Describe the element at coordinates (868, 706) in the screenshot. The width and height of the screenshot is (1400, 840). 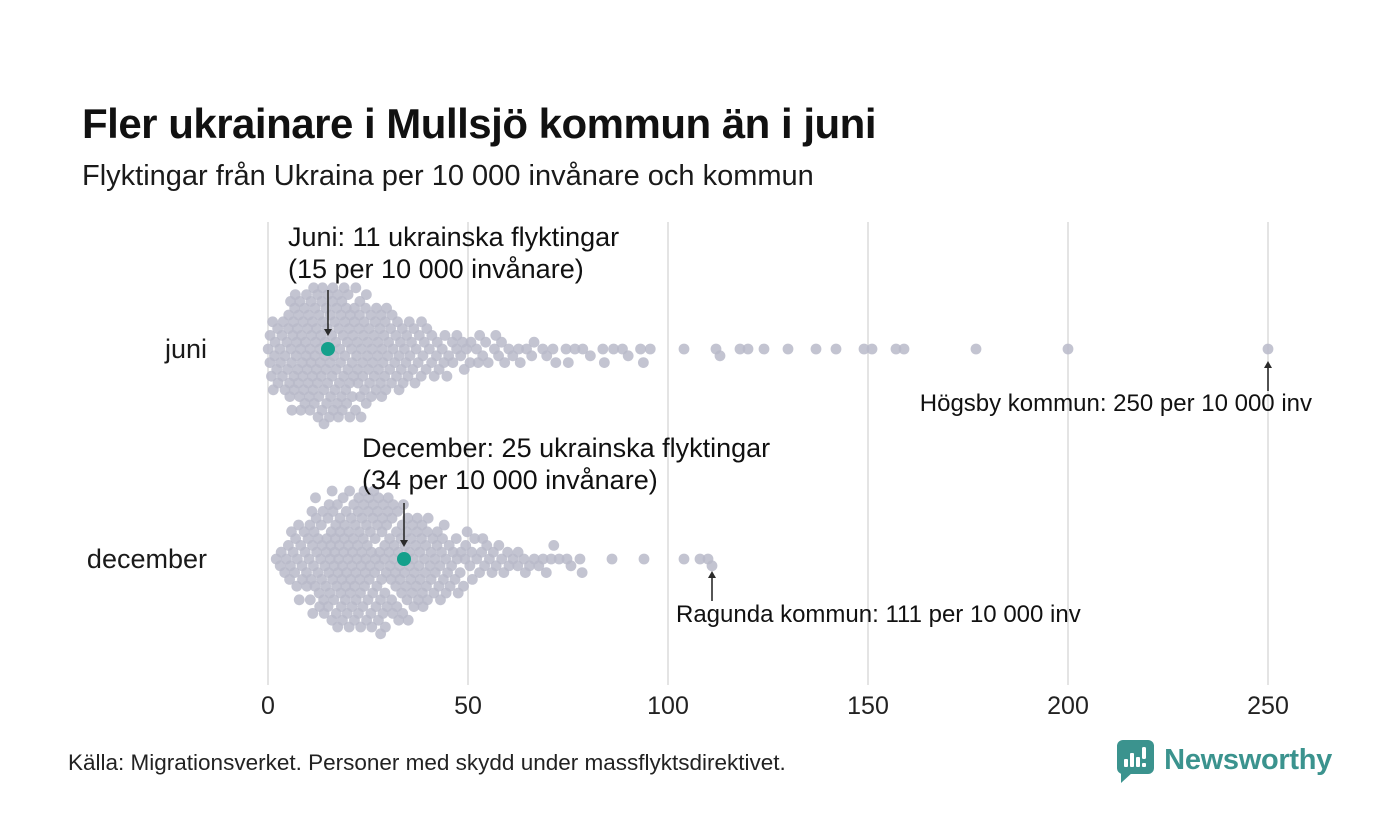
I see `x-tick-label-150: 150` at that location.